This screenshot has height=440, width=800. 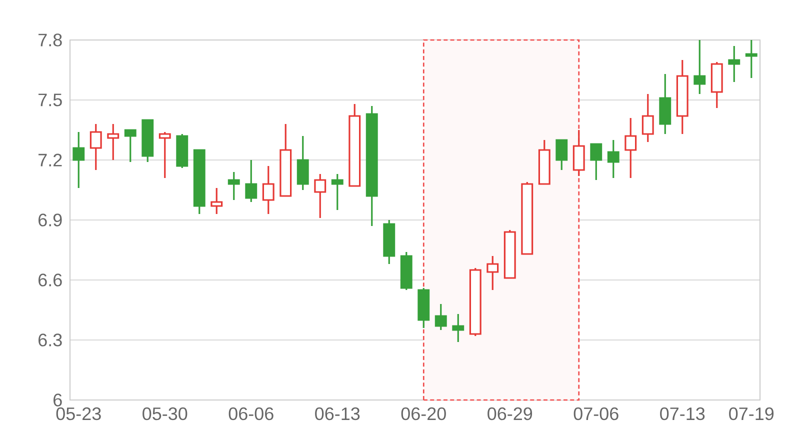 I want to click on y-tick-label: 7.2, so click(x=50, y=160).